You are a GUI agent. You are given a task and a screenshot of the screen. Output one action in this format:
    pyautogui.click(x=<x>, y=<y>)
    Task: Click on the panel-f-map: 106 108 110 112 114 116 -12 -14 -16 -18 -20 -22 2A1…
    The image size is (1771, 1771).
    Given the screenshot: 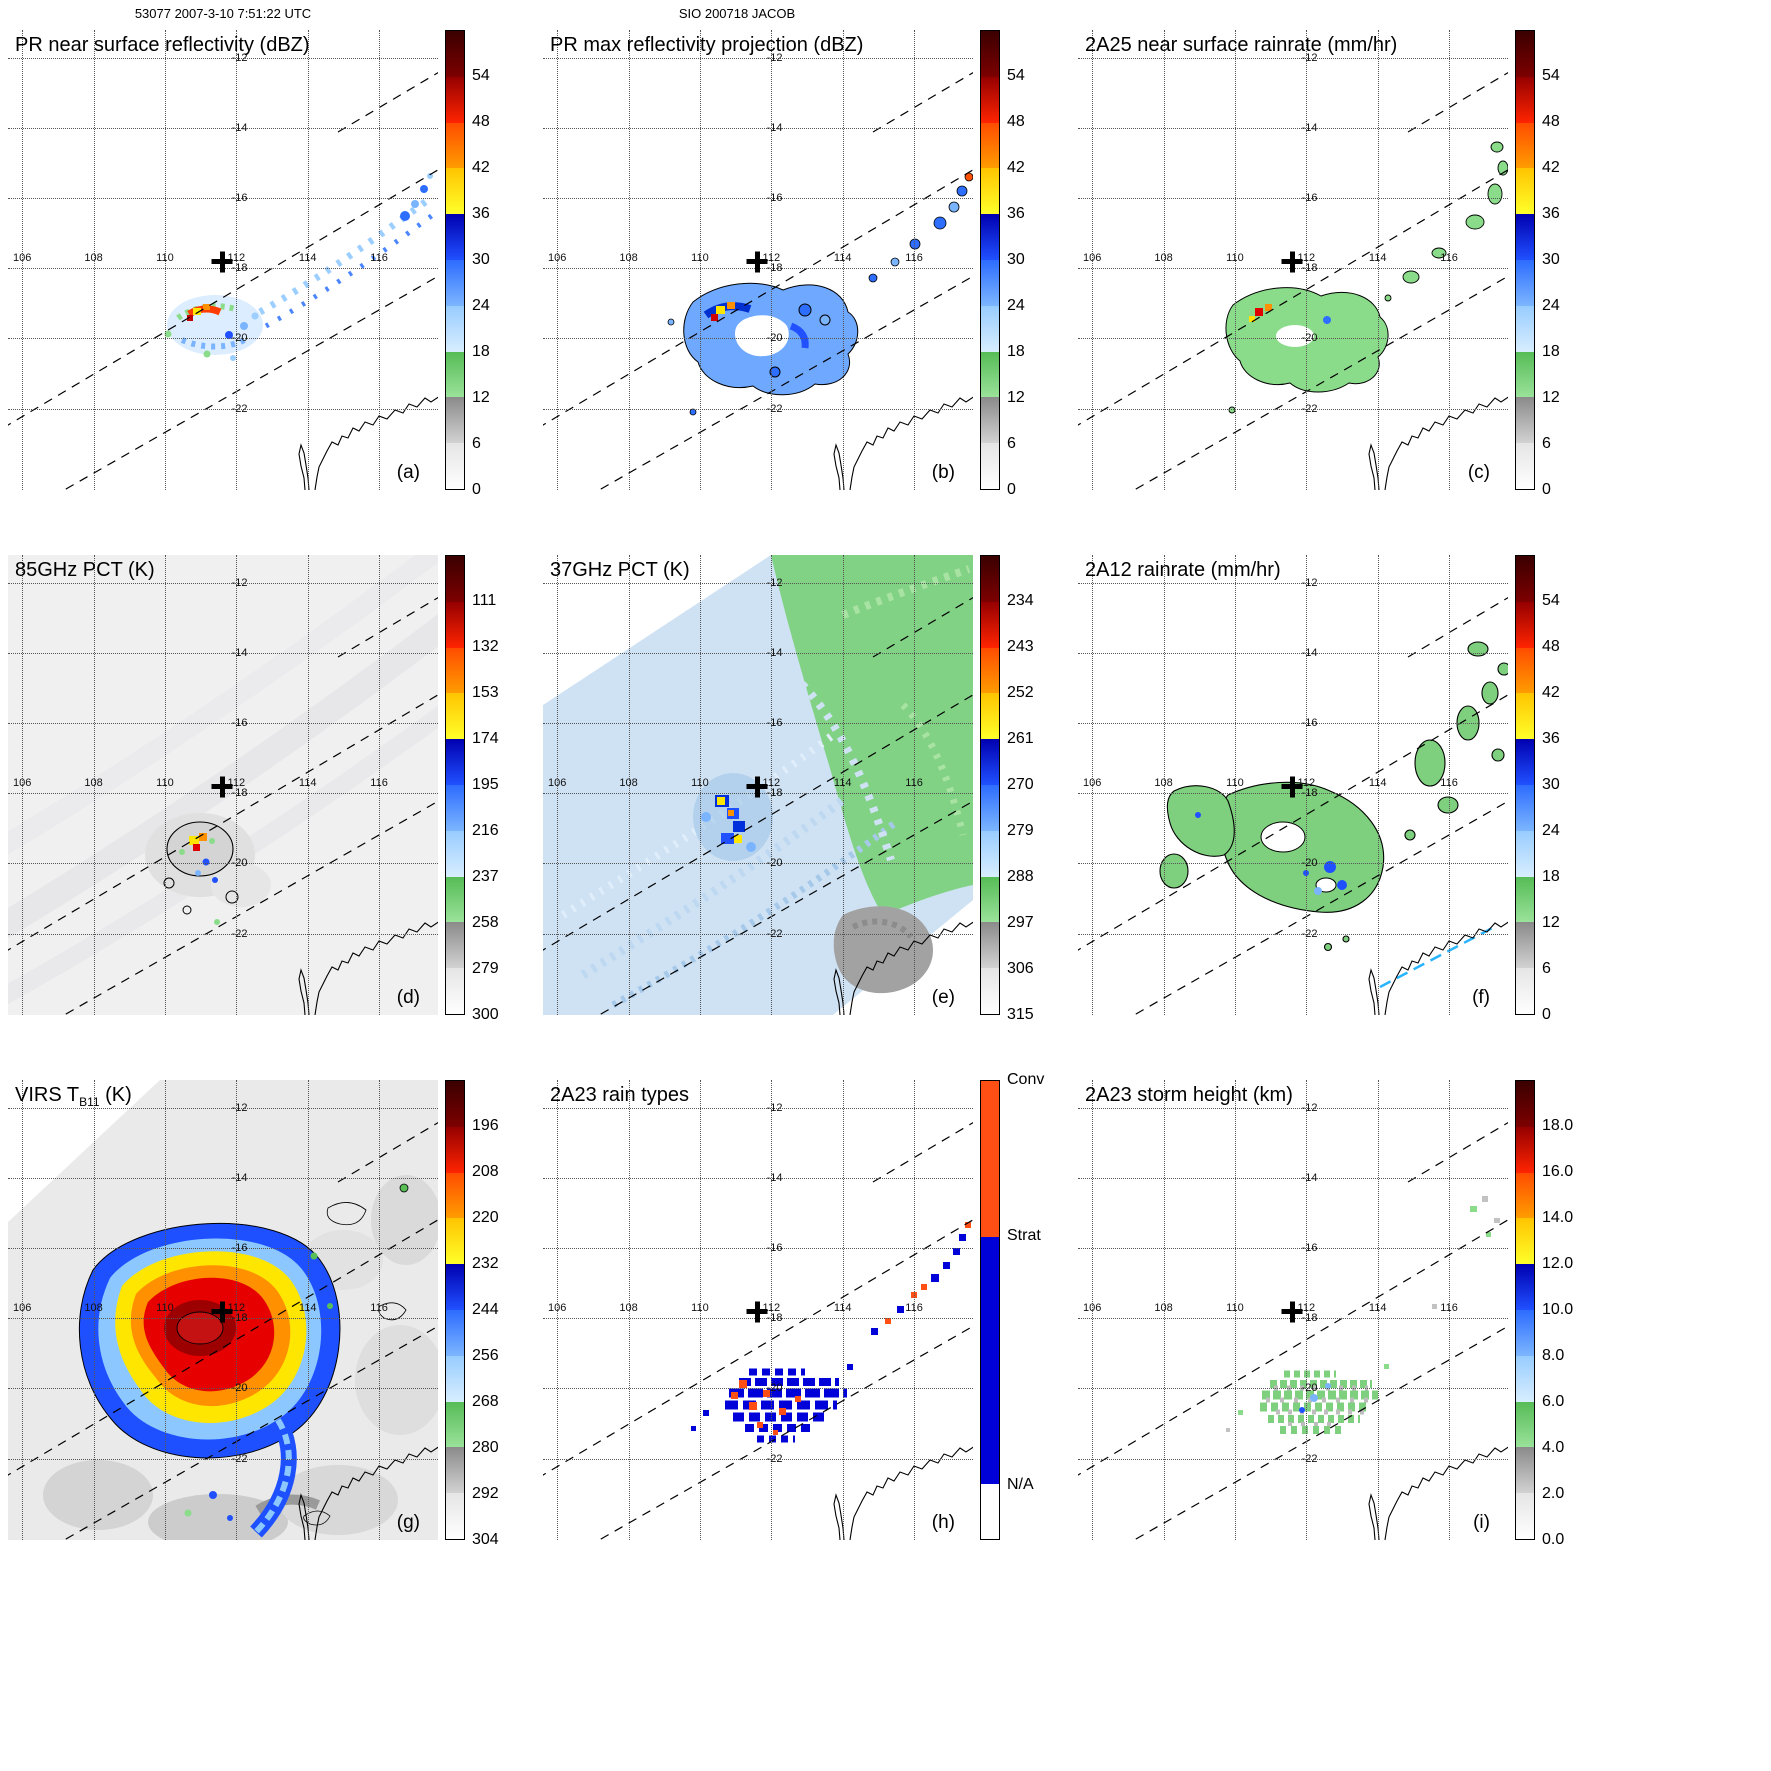 What is the action you would take?
    pyautogui.click(x=1293, y=785)
    